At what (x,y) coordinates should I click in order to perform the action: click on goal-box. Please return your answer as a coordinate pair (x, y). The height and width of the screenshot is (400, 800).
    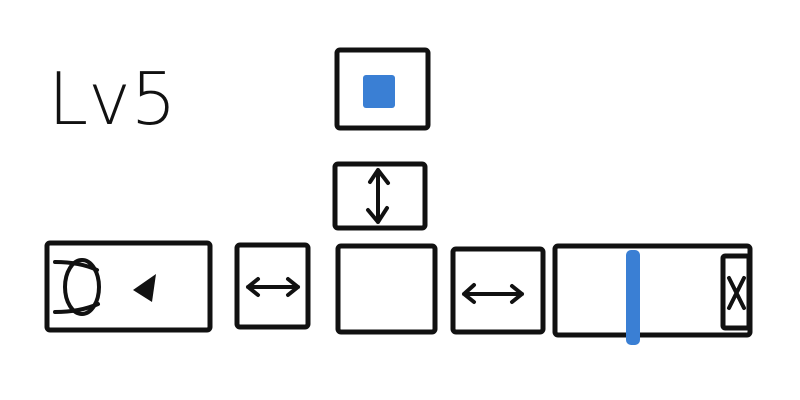
    Looking at the image, I should click on (382, 89).